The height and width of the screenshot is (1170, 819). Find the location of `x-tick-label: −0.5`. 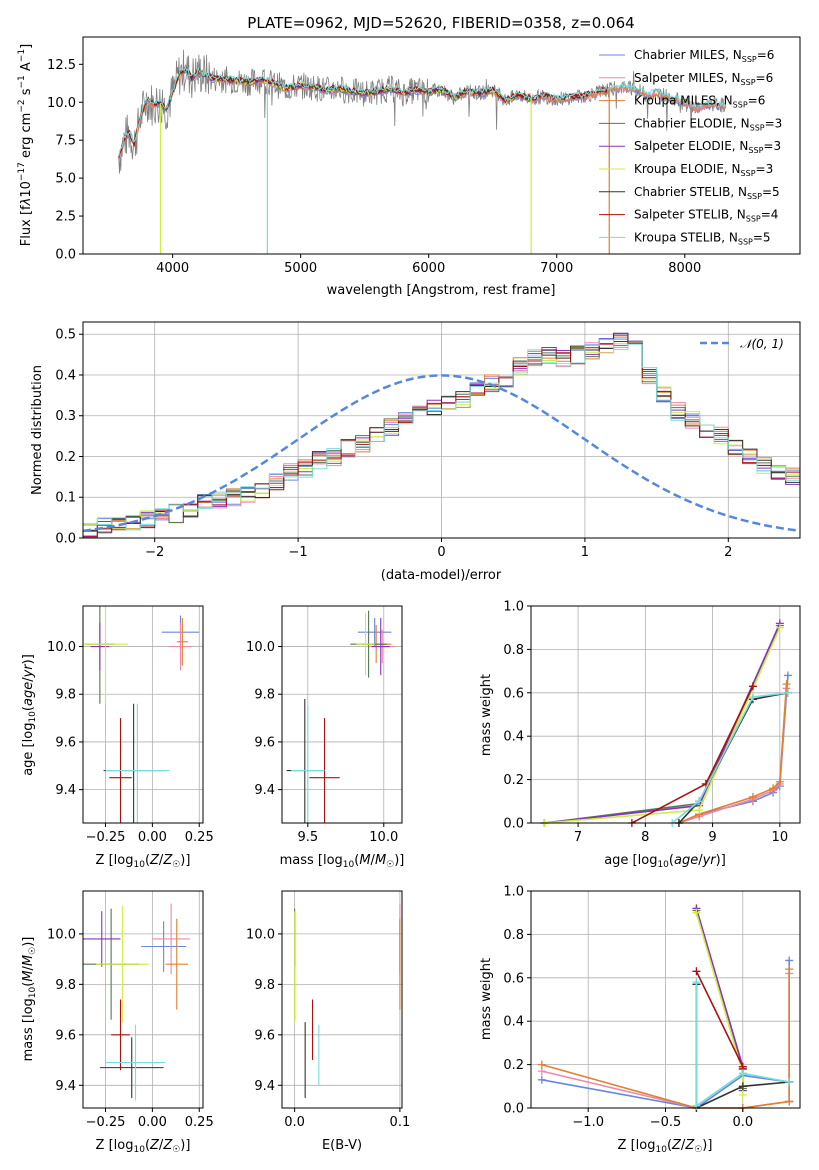

x-tick-label: −0.5 is located at coordinates (666, 1122).